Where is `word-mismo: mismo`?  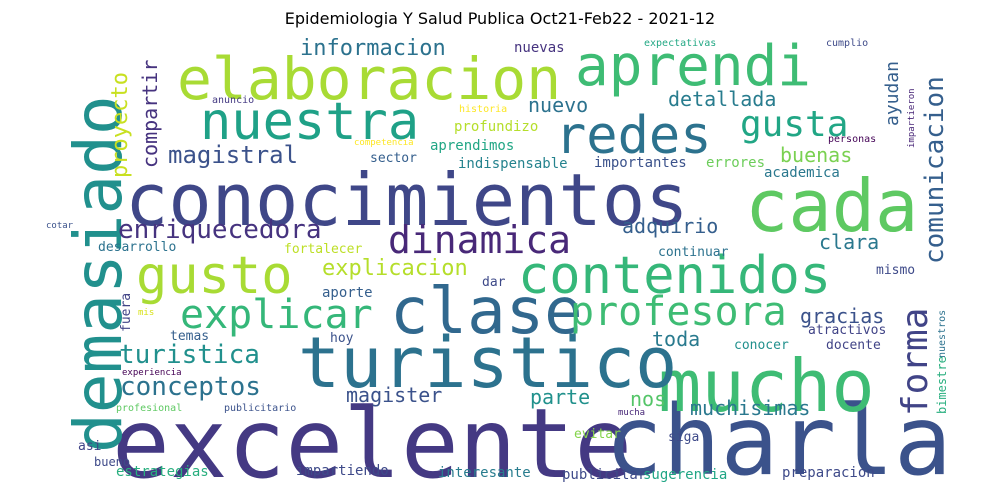 word-mismo: mismo is located at coordinates (896, 270).